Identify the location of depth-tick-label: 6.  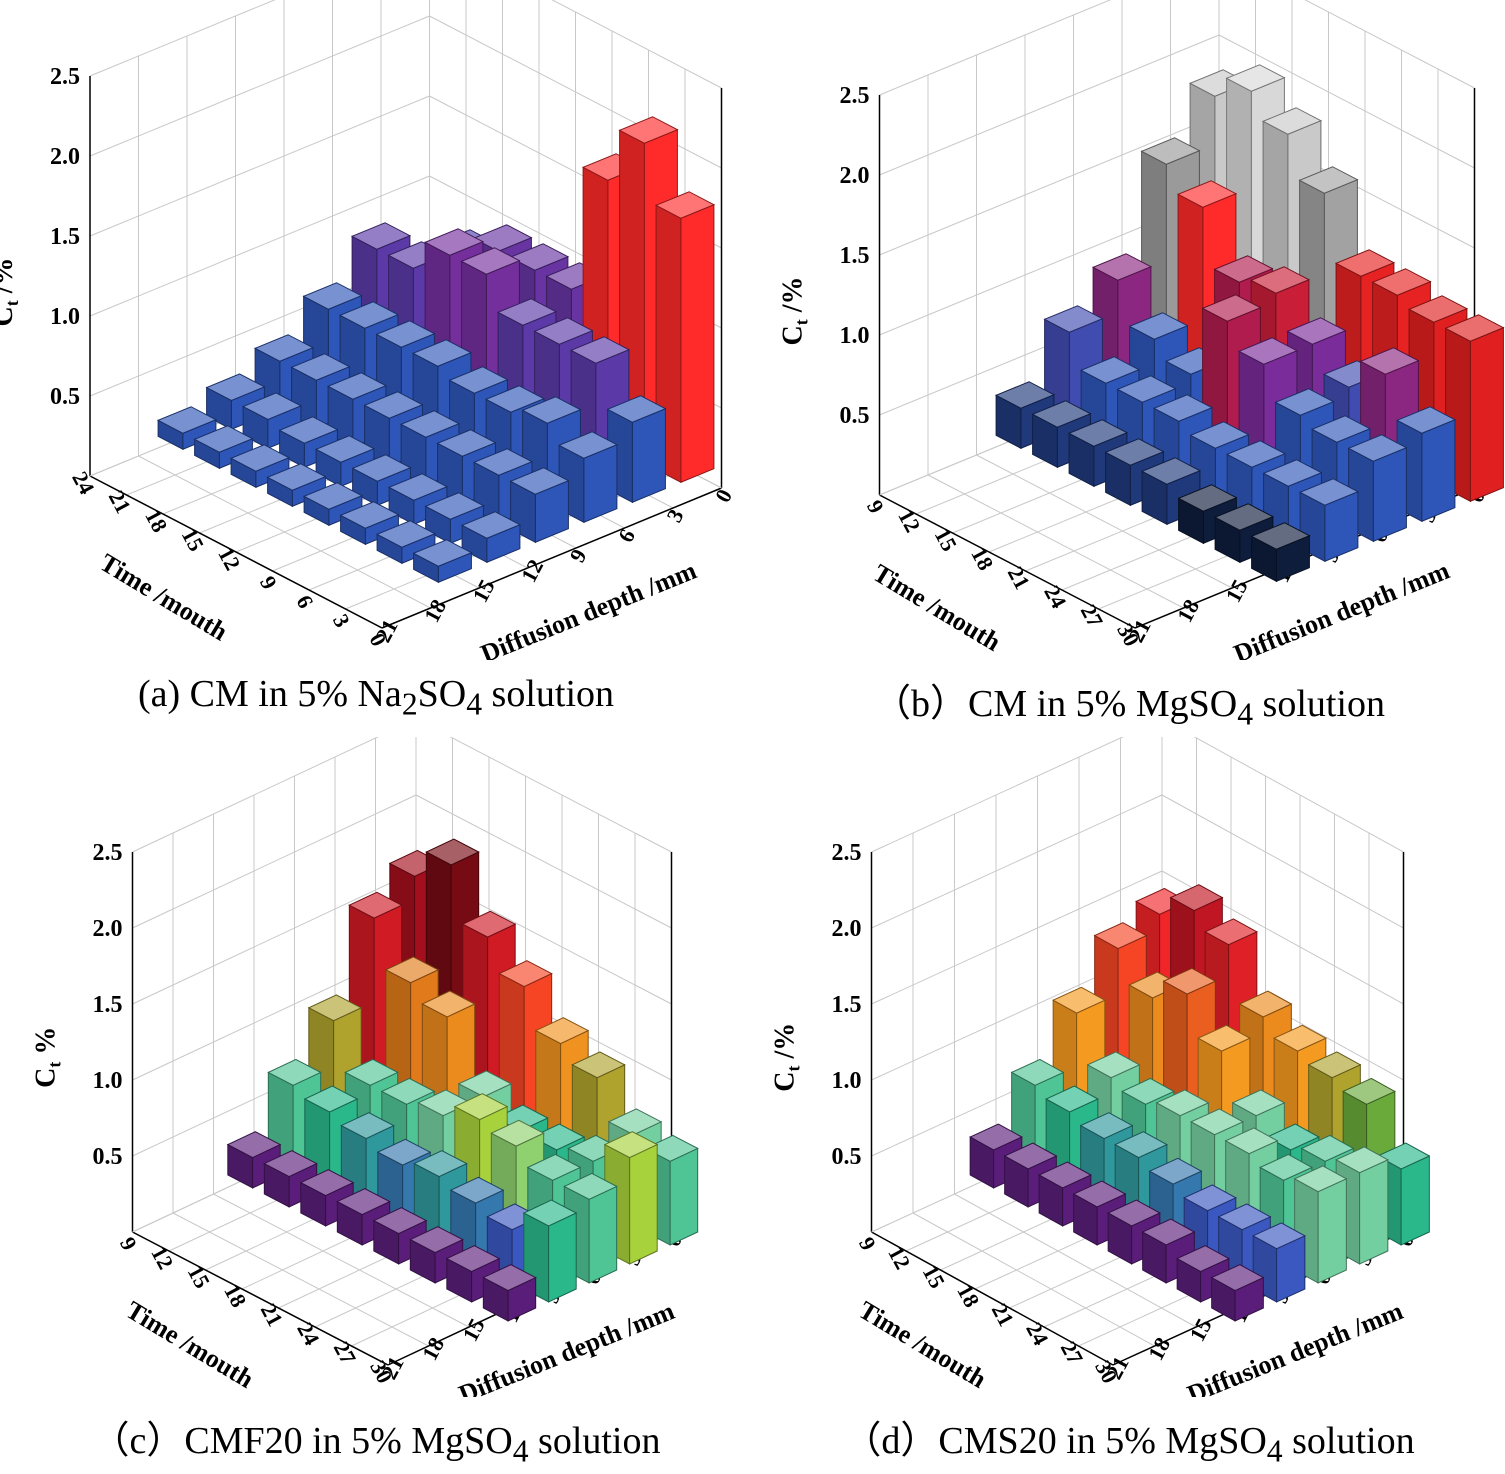
(626, 535).